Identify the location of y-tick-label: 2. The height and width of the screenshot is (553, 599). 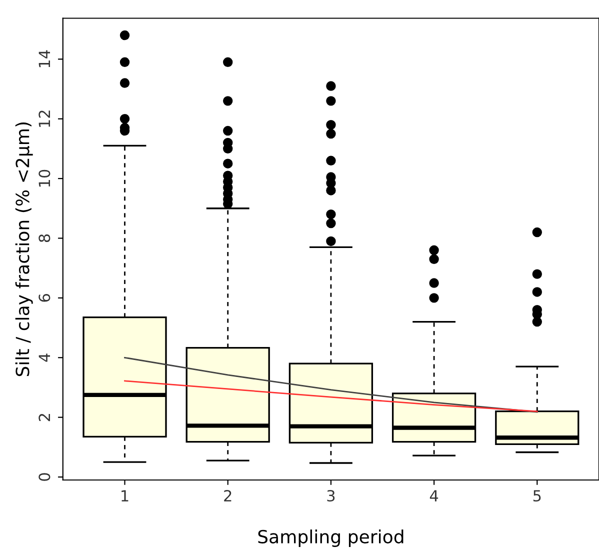
(44, 418).